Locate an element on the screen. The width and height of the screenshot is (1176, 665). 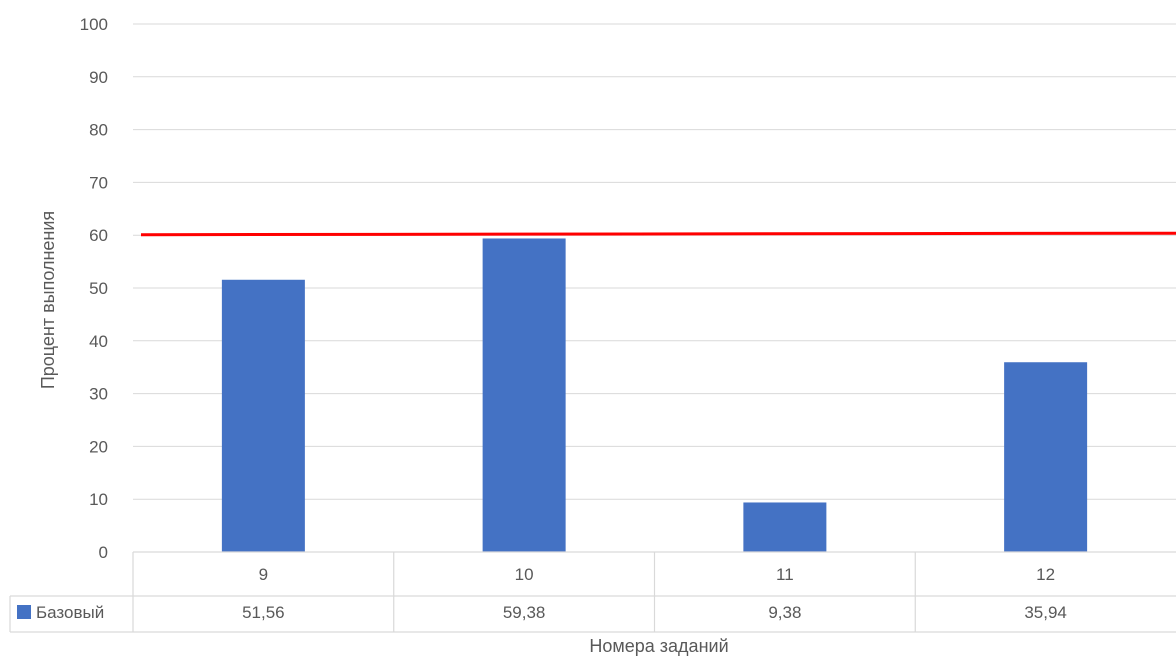
y-tick-label: 50 is located at coordinates (98, 288).